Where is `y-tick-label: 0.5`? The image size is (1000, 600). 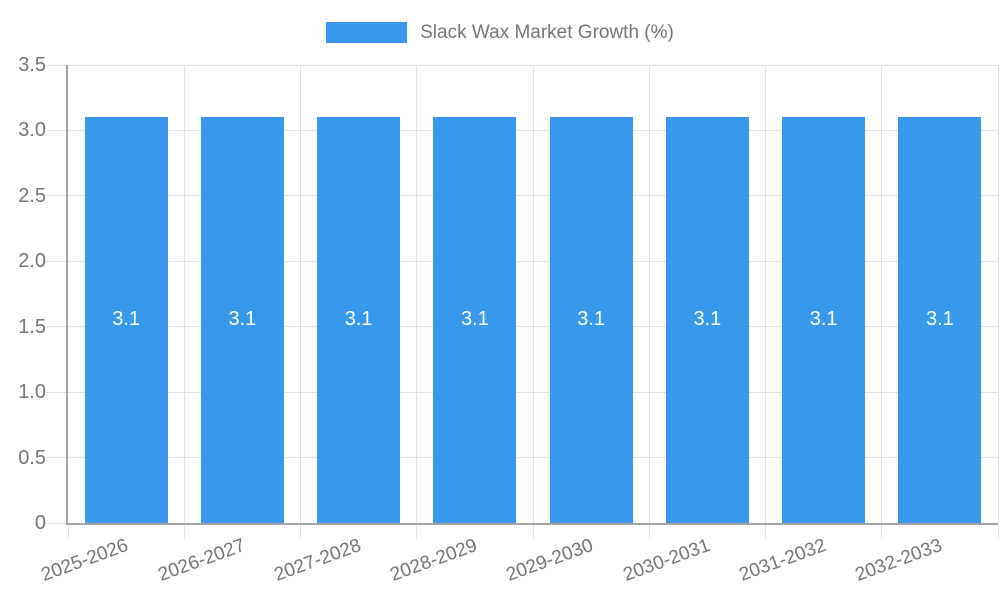 y-tick-label: 0.5 is located at coordinates (32, 457).